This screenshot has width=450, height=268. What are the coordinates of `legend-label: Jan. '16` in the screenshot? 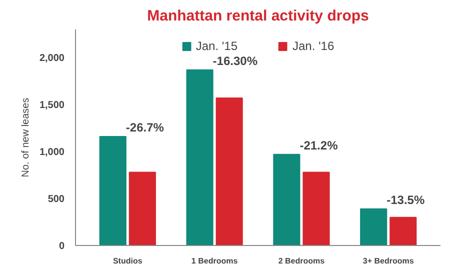 It's located at (313, 46).